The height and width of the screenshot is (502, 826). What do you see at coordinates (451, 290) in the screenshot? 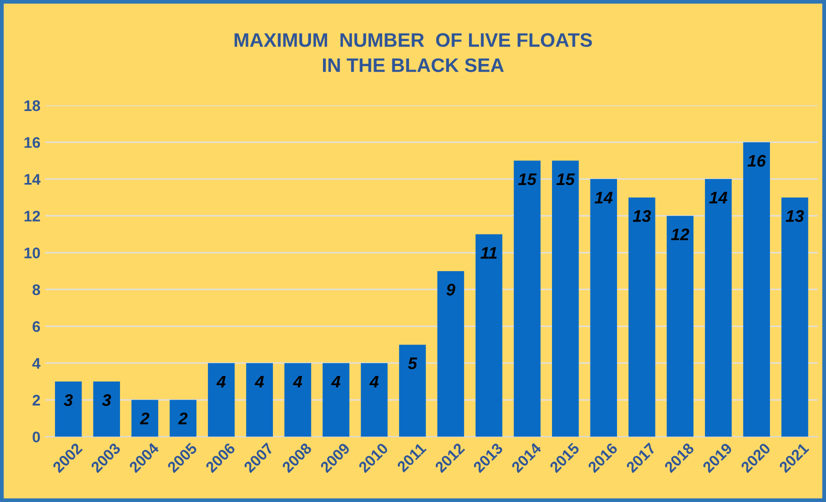
I see `data-label: 9` at bounding box center [451, 290].